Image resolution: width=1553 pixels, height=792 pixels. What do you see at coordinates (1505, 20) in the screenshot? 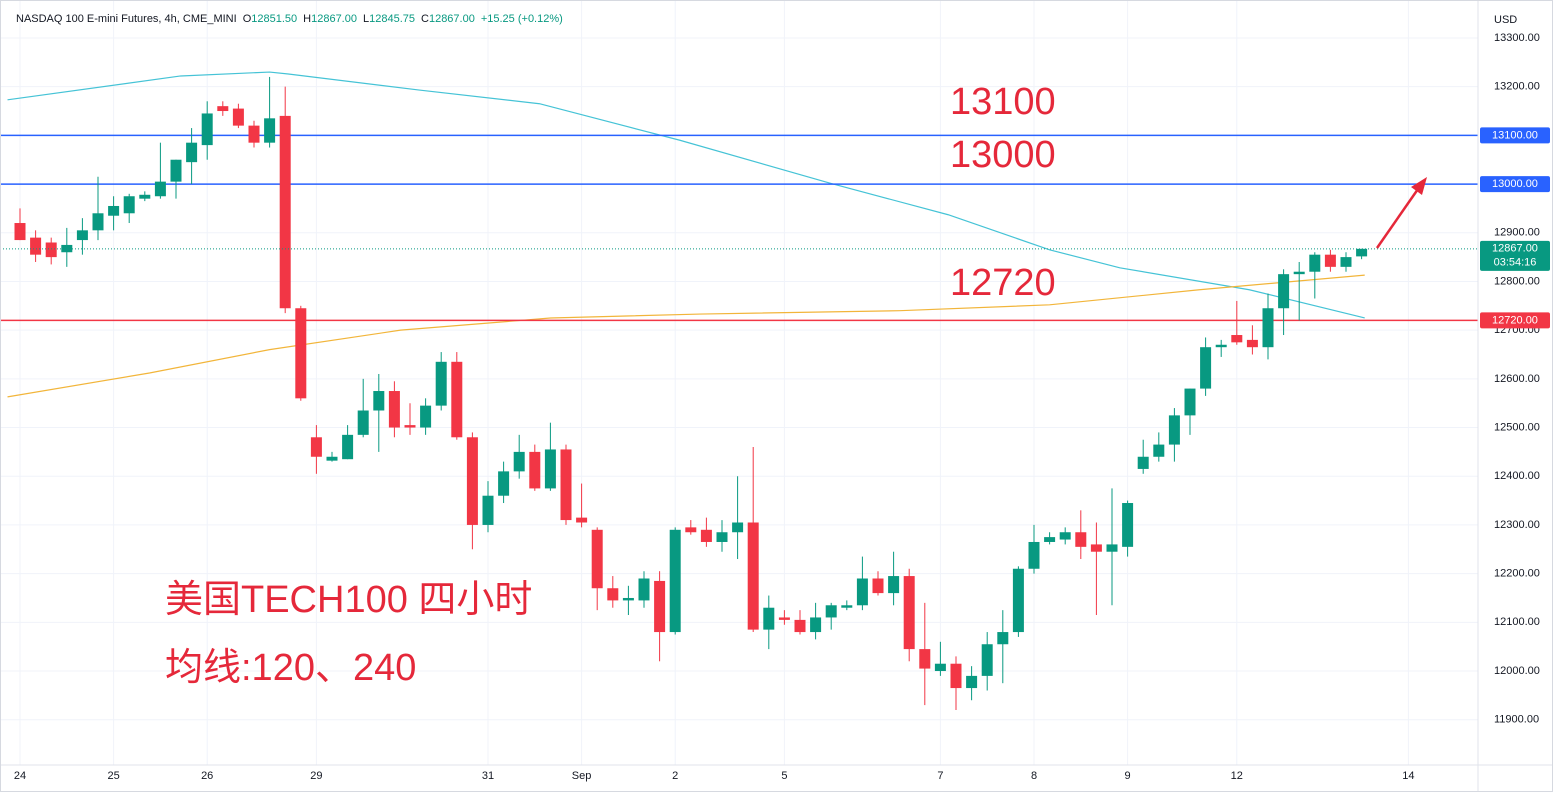
I see `currency-label: USD` at bounding box center [1505, 20].